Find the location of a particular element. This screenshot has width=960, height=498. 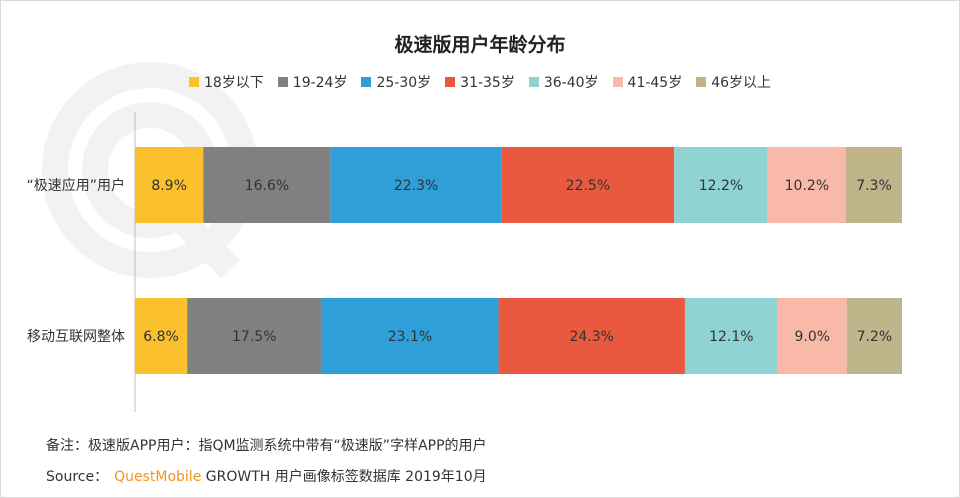

data-label: 8.9% is located at coordinates (169, 186).